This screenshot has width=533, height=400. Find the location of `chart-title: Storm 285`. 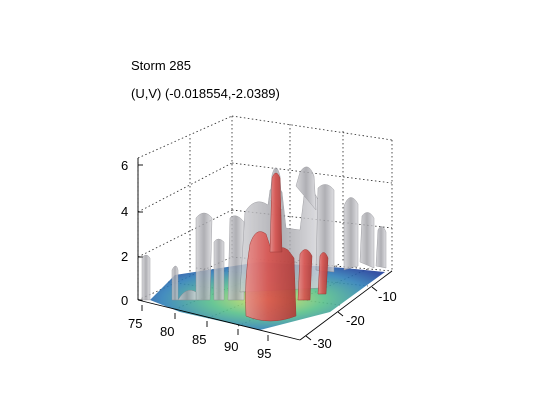

chart-title: Storm 285 is located at coordinates (161, 65).